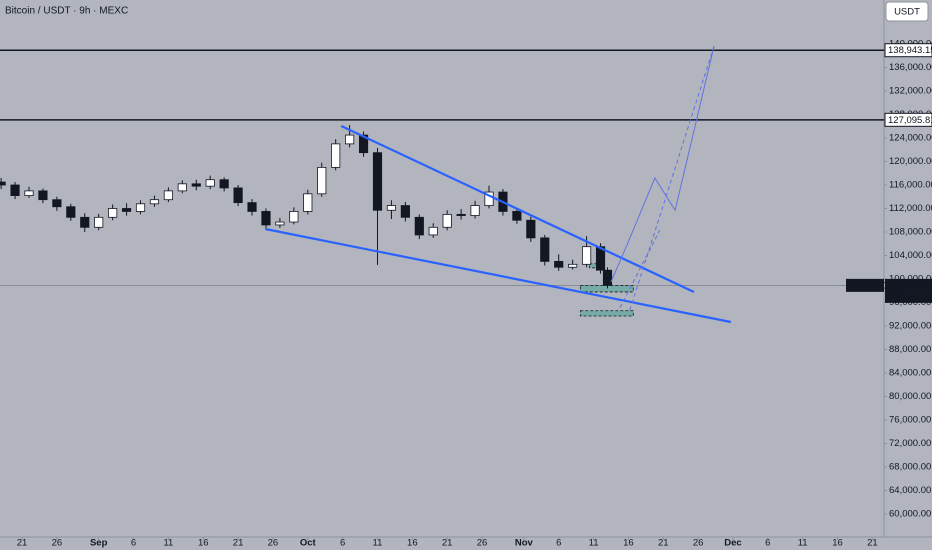 Image resolution: width=932 pixels, height=550 pixels. What do you see at coordinates (910, 185) in the screenshot?
I see `y-tick-label: 116,000.00` at bounding box center [910, 185].